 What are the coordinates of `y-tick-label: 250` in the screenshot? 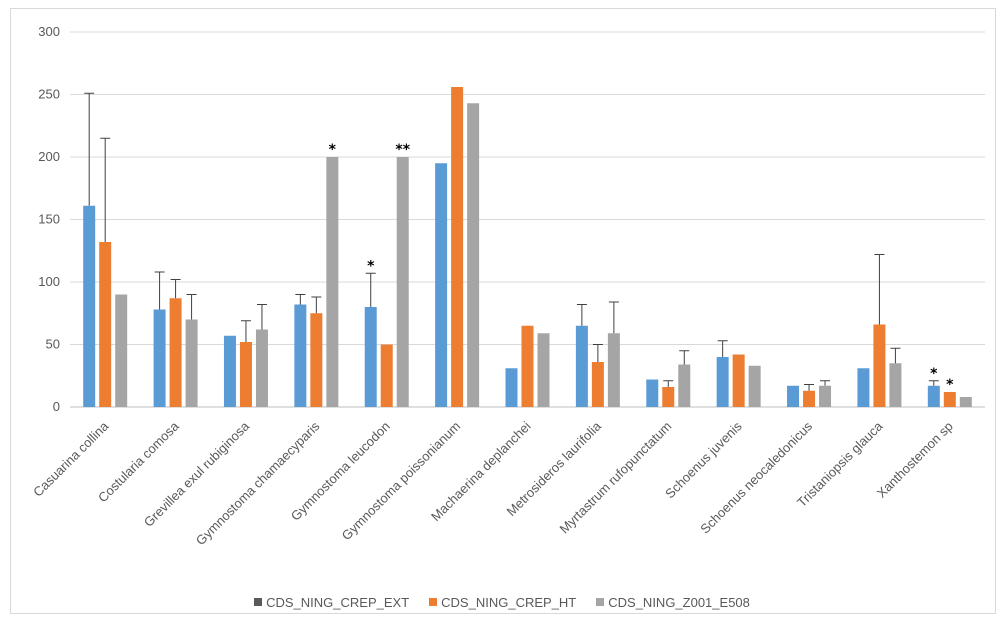 It's located at (49, 94).